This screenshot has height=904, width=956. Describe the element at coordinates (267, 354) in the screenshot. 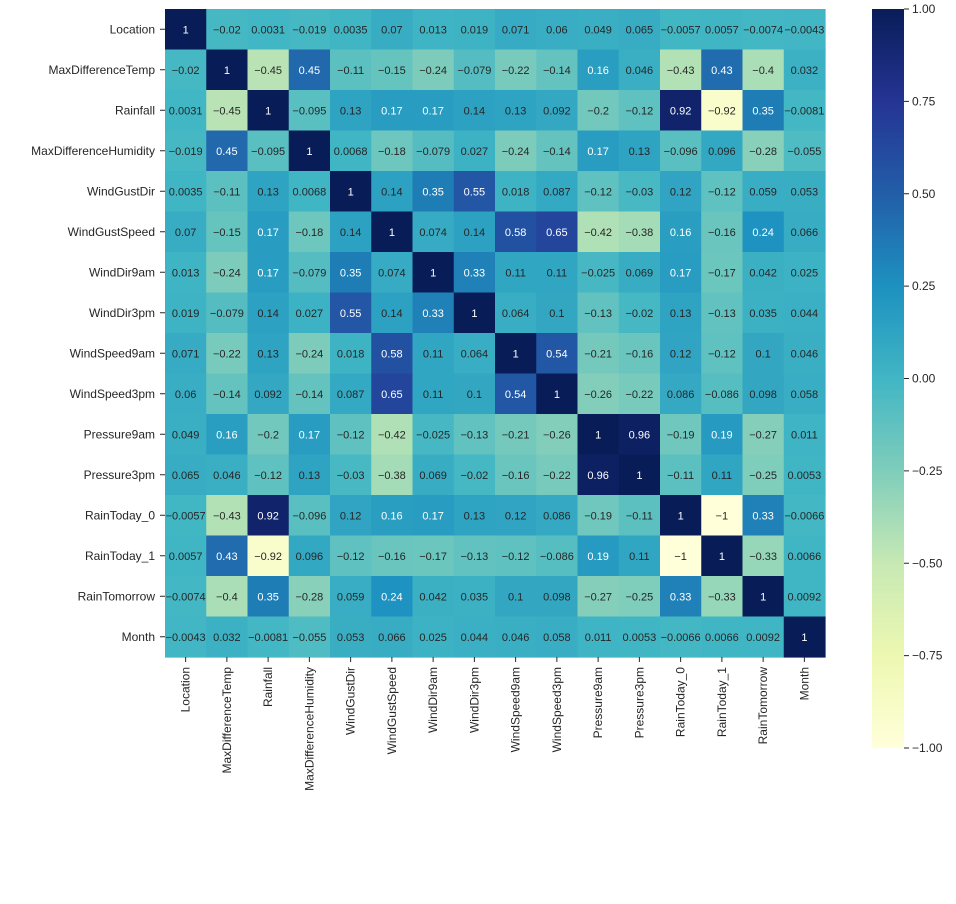

I see `cell-value-label-8-2: 0.13` at that location.